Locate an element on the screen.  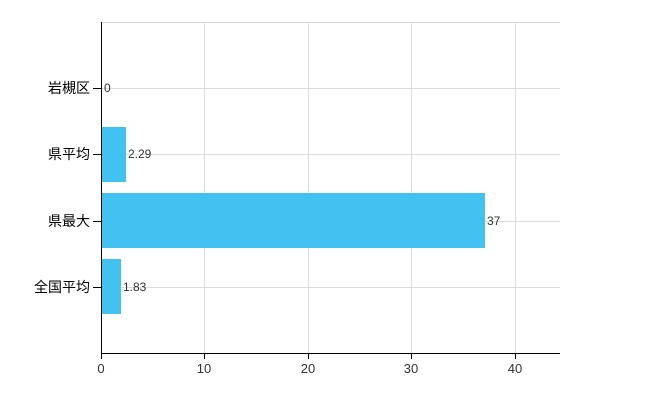
x-axis-tick-label: 0 is located at coordinates (101, 368).